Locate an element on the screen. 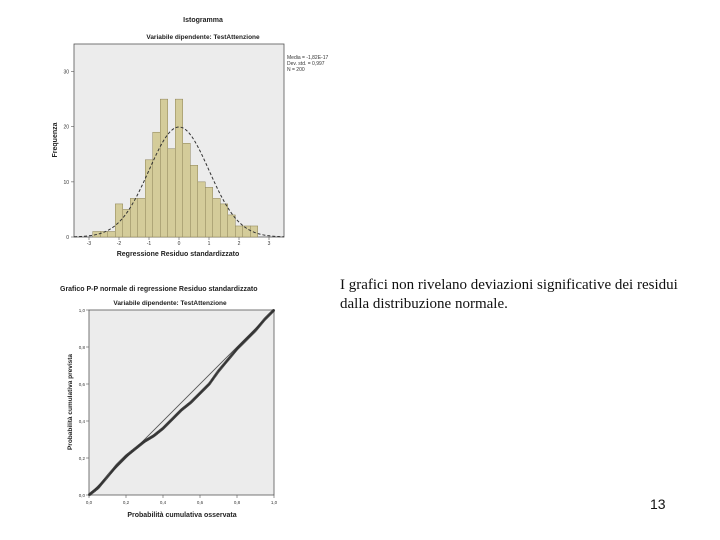 Image resolution: width=720 pixels, height=540 pixels. pp-y-tick-label: 0,2 is located at coordinates (82, 458).